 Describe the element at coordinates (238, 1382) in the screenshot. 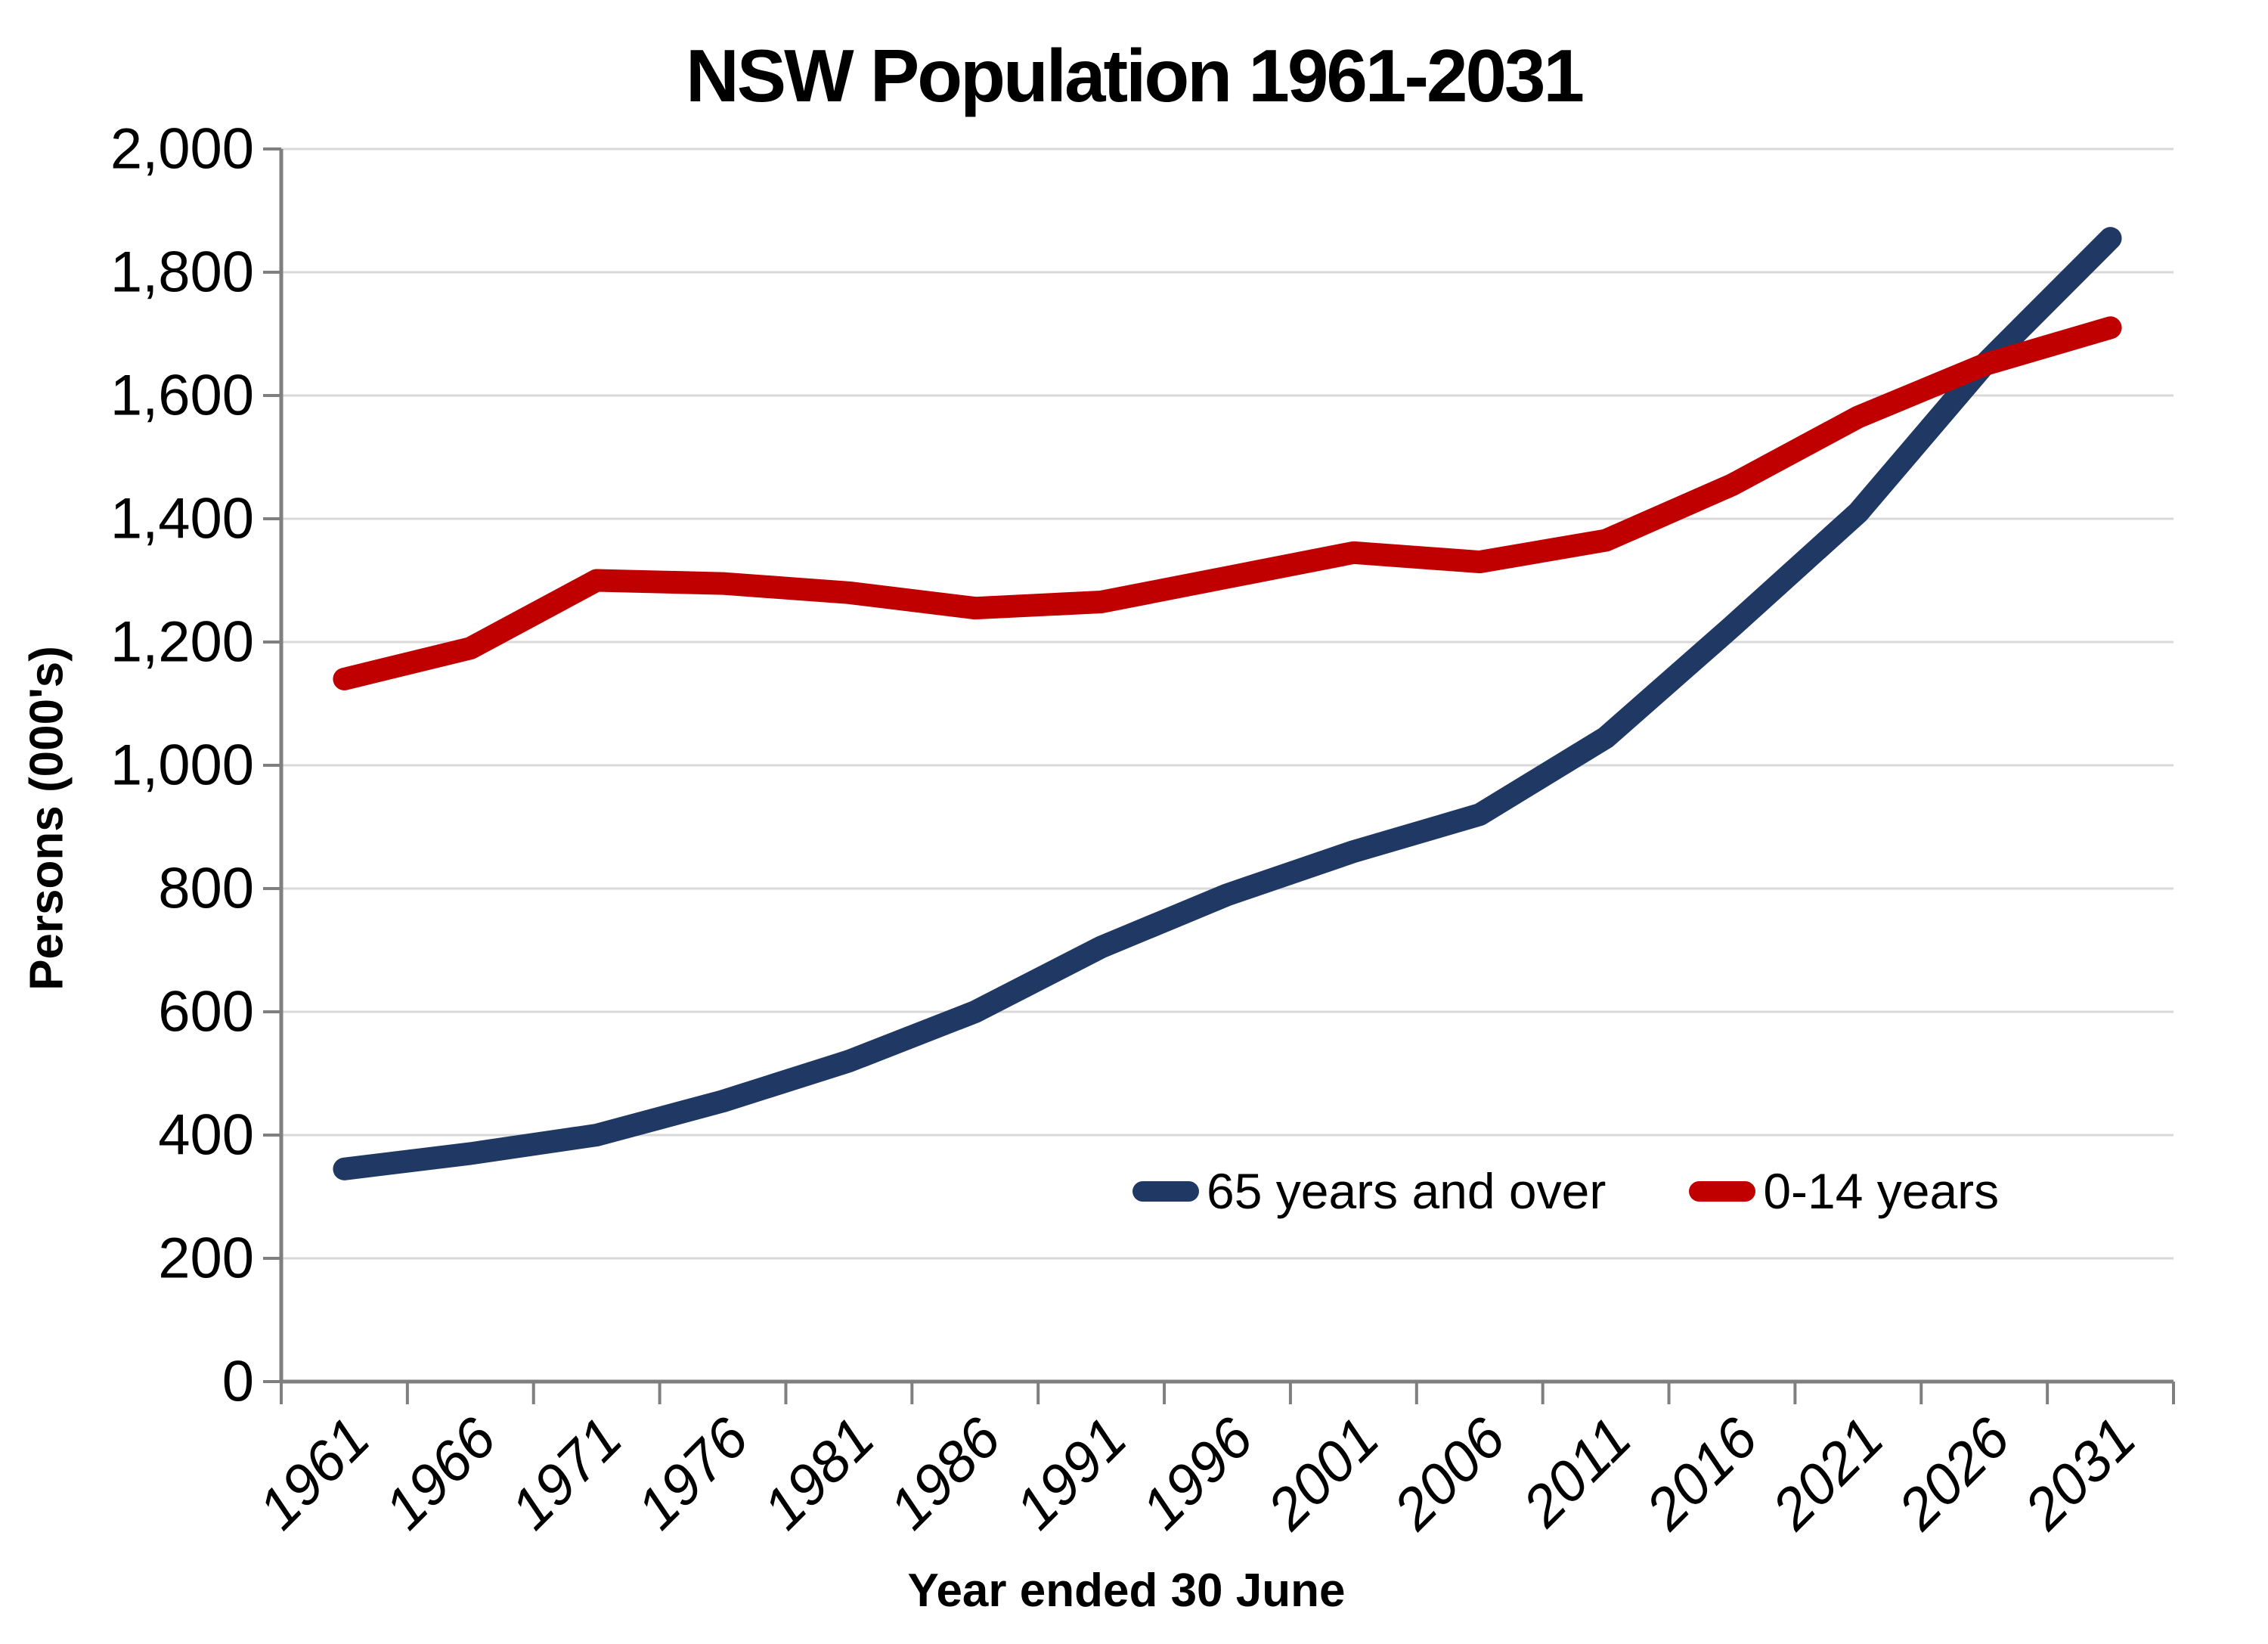

I see `y-tick-label: 0` at that location.